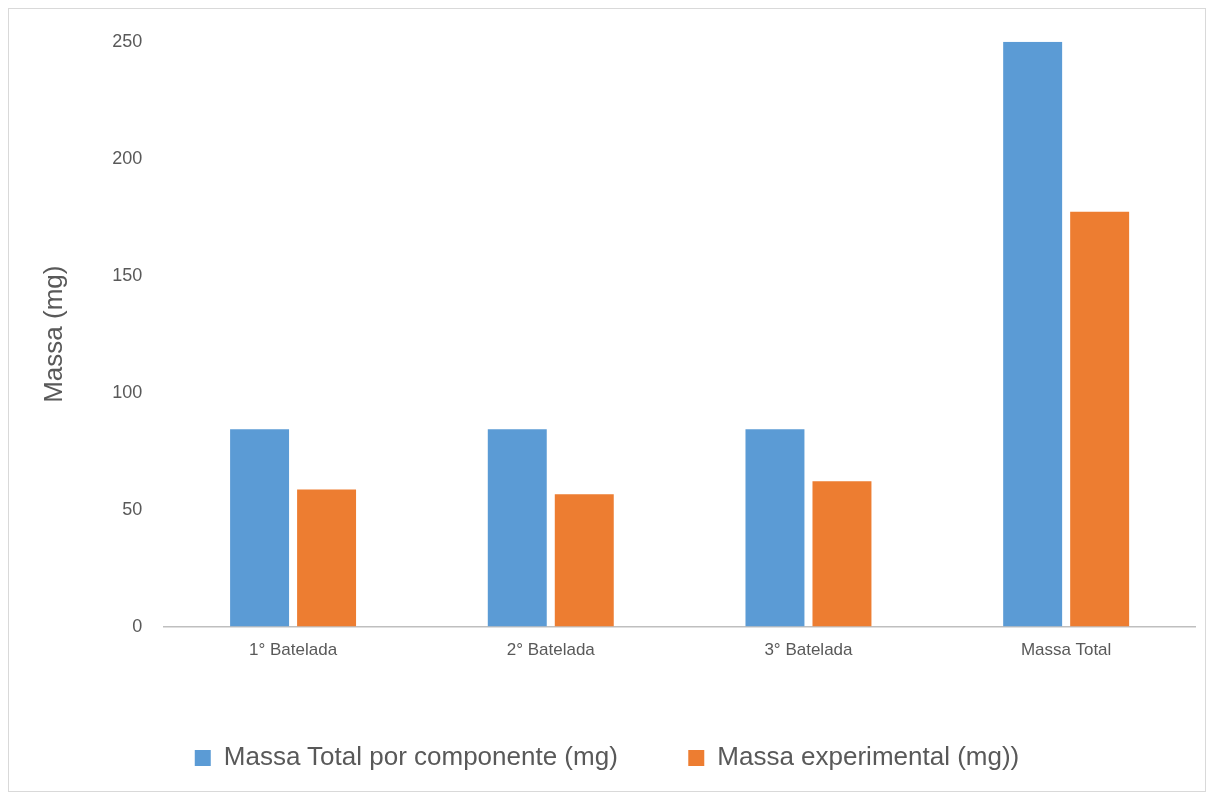  What do you see at coordinates (809, 650) in the screenshot?
I see `x-tick-label: 3° Batelada` at bounding box center [809, 650].